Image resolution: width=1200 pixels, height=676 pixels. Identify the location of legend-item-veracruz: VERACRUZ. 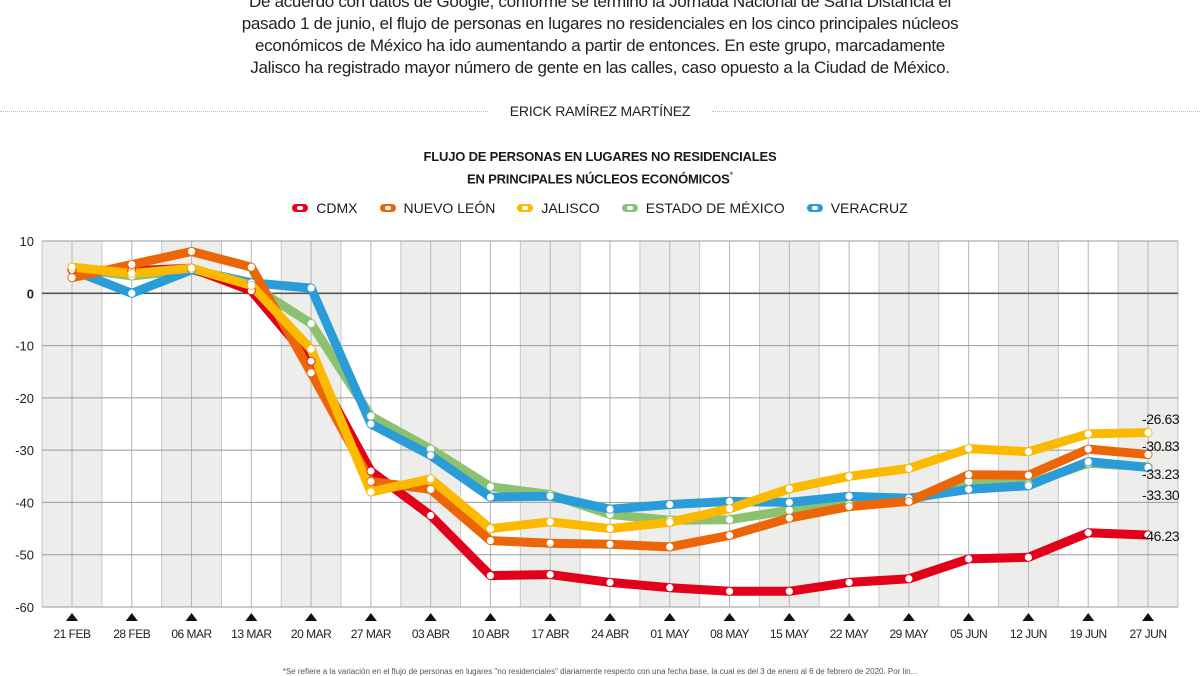
(857, 208).